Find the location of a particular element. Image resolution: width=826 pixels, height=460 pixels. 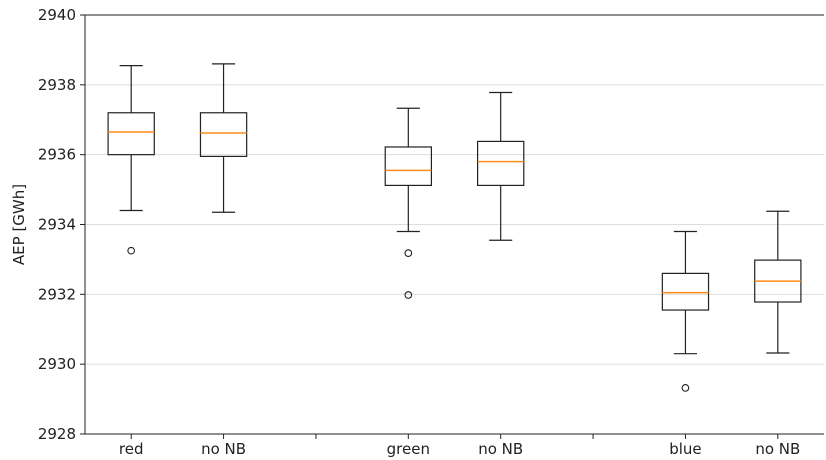

y-tick-label: 2932 is located at coordinates (57, 294).